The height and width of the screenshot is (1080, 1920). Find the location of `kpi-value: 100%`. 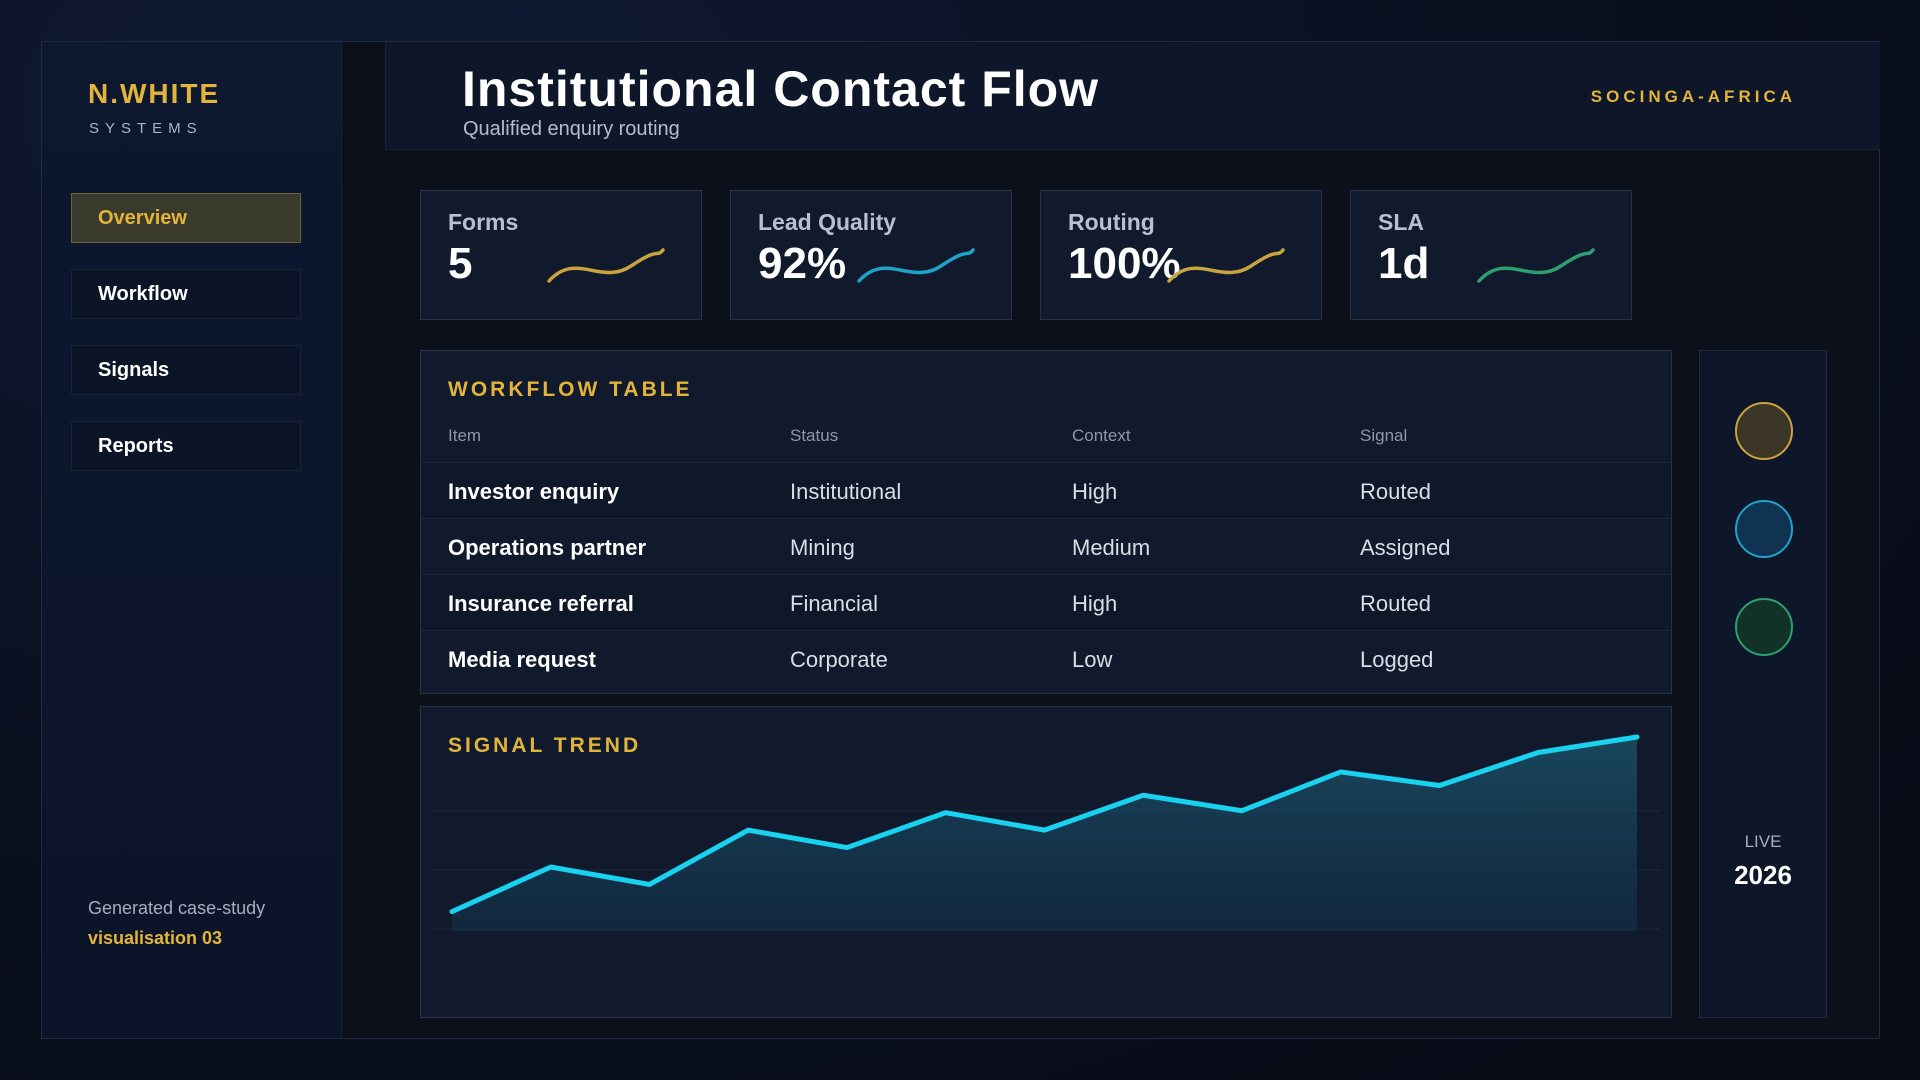

kpi-value: 100% is located at coordinates (1124, 263).